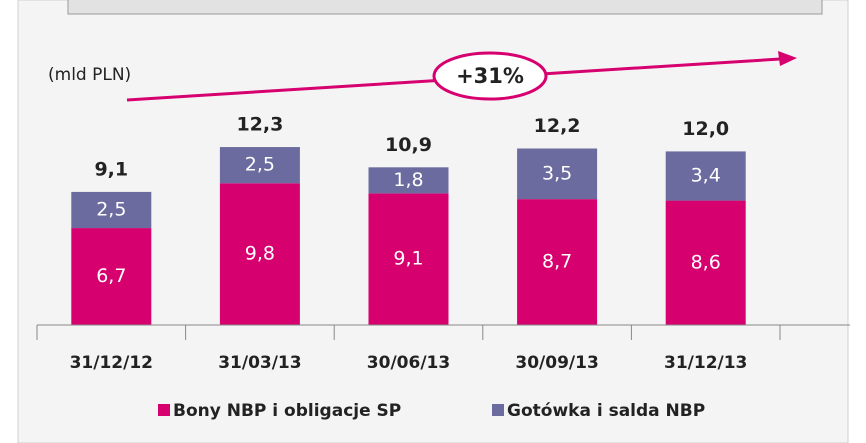  Describe the element at coordinates (259, 363) in the screenshot. I see `x-tick-label: 31/03/13` at that location.